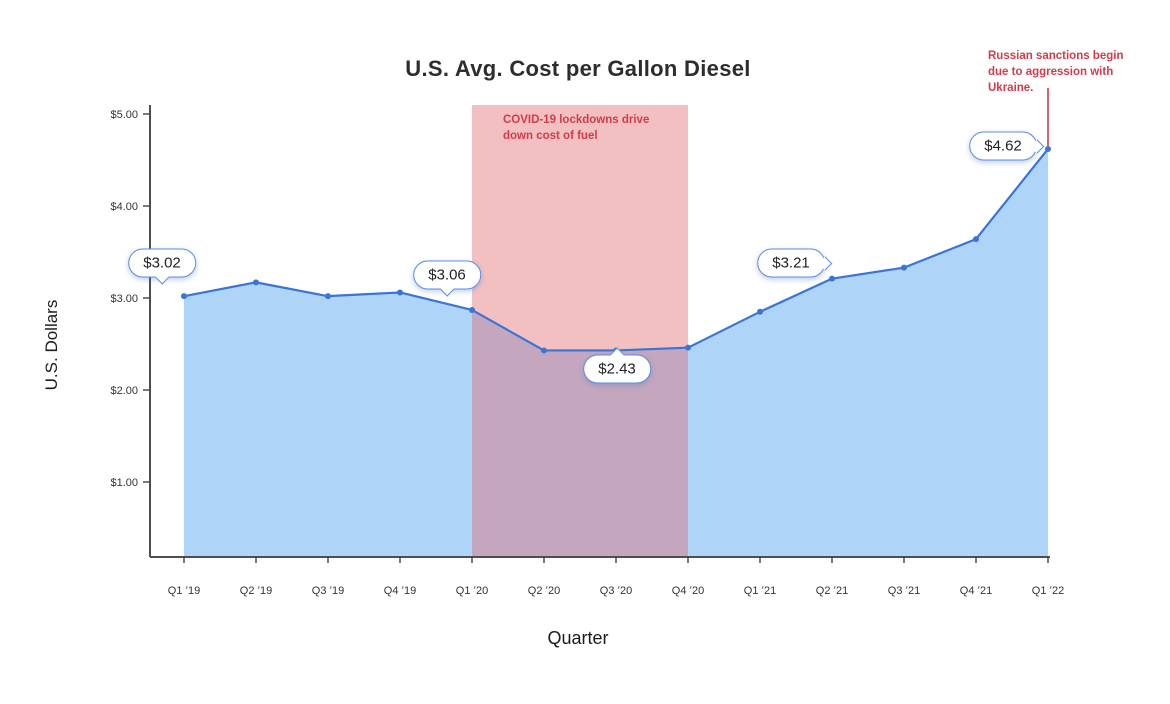  What do you see at coordinates (616, 591) in the screenshot?
I see `x-tick-label: Q3 ’20` at bounding box center [616, 591].